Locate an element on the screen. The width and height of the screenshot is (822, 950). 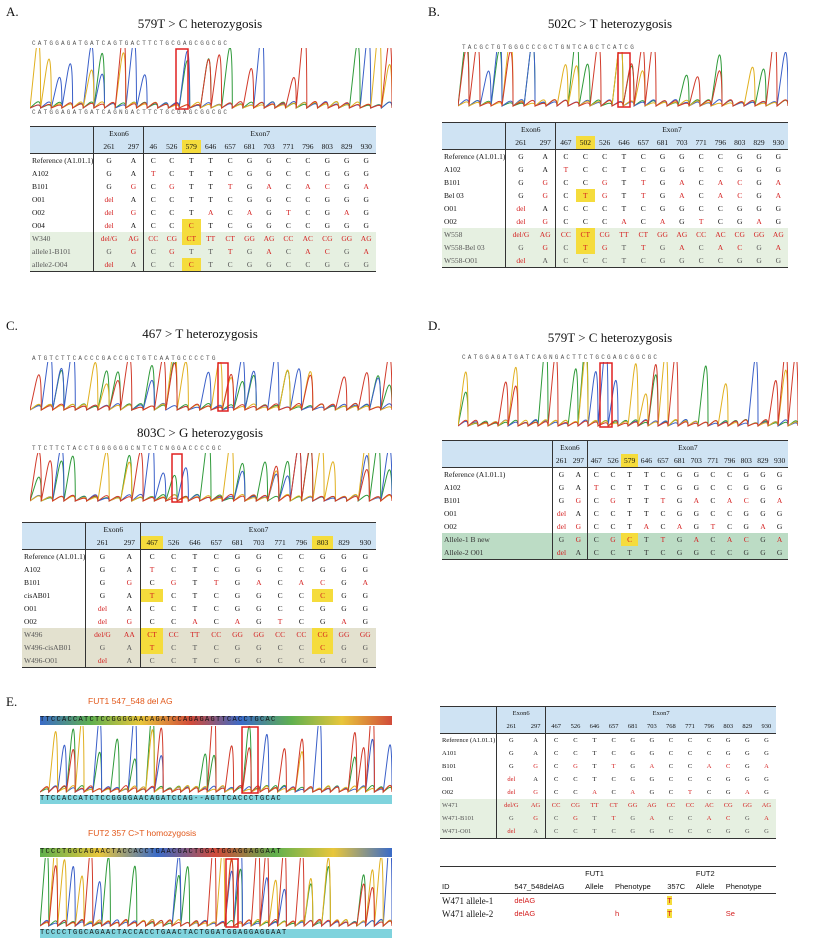
highlight-mark: T is located at coordinates (669, 913).